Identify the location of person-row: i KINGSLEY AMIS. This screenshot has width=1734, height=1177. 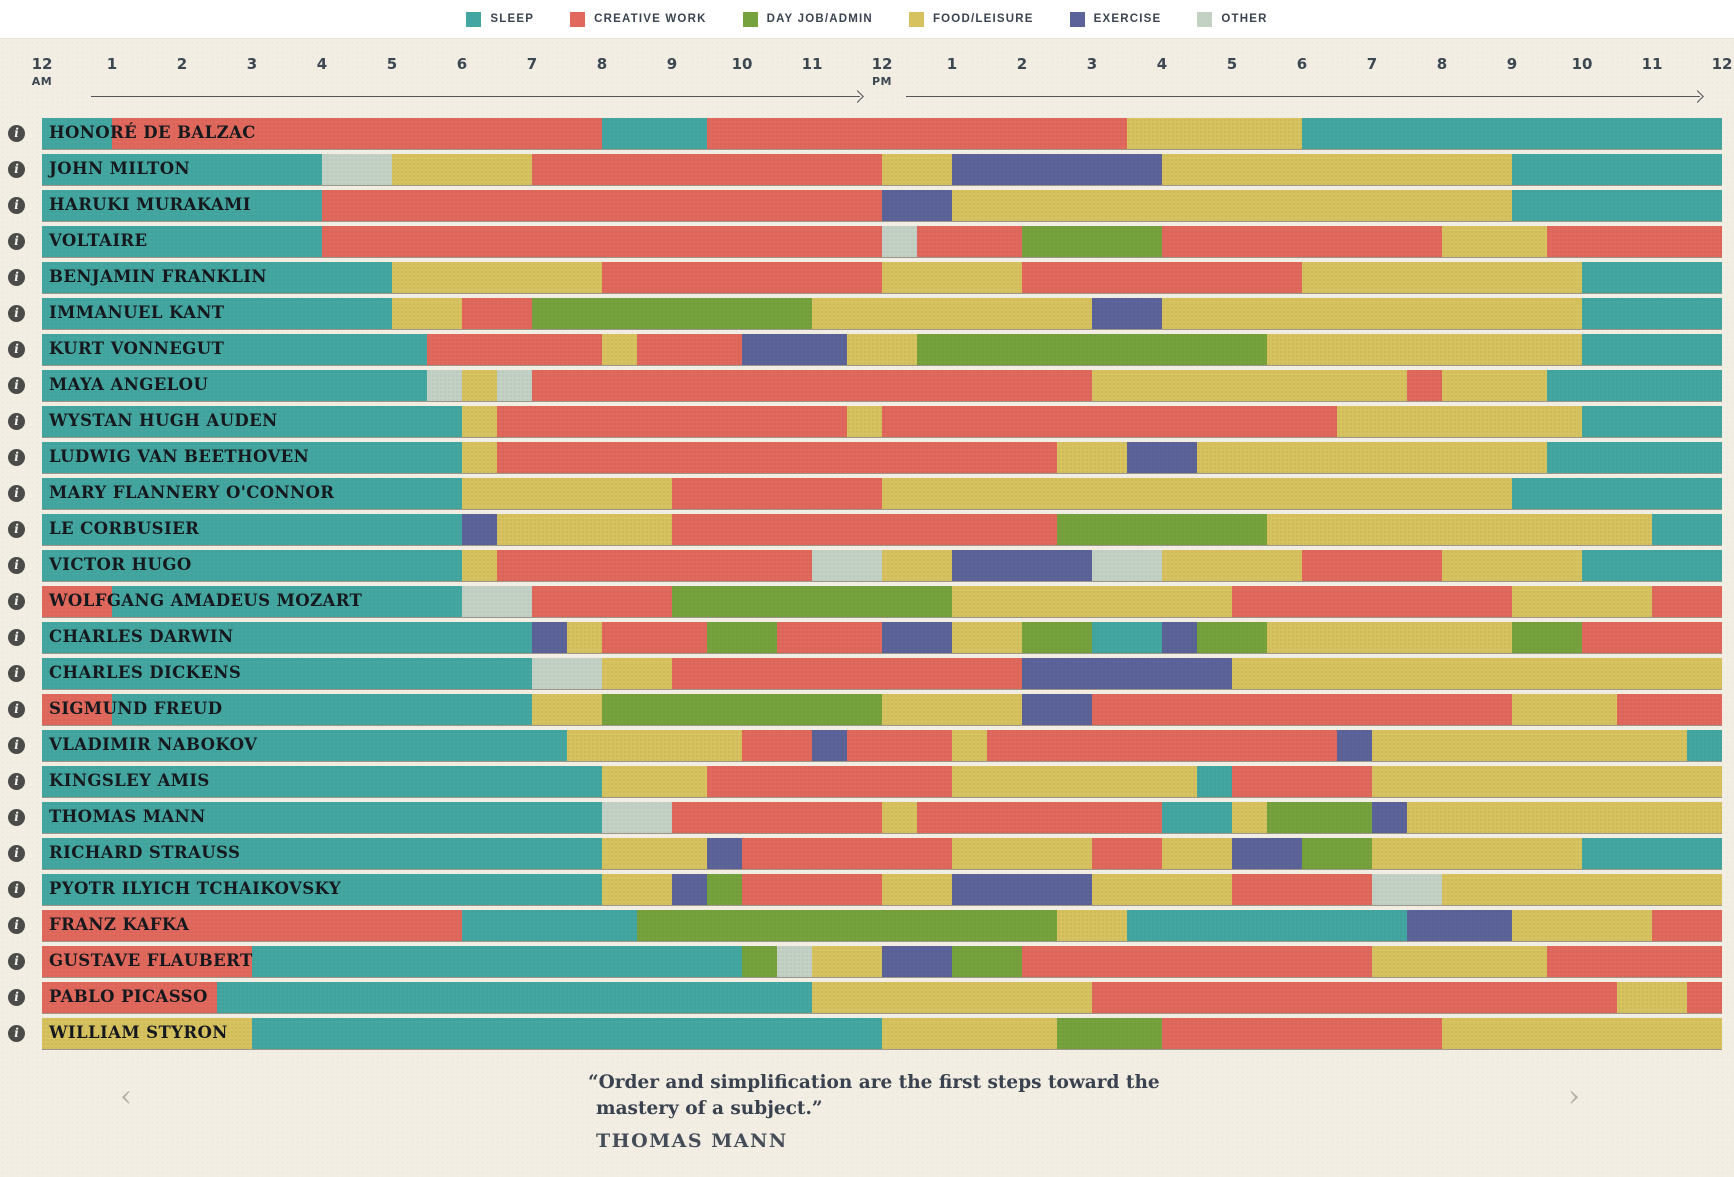
(861, 782).